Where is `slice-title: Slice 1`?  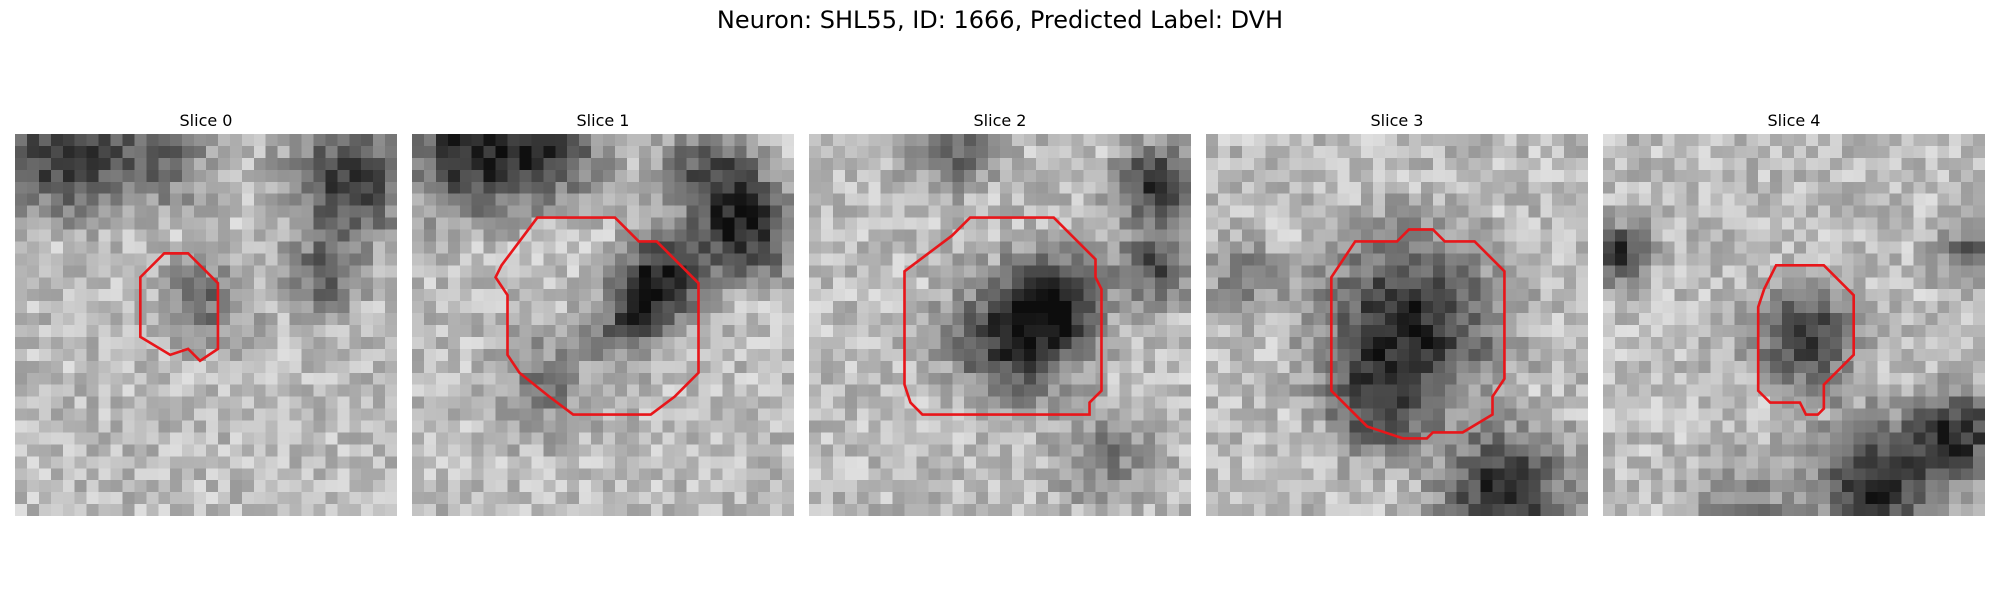 slice-title: Slice 1 is located at coordinates (603, 120).